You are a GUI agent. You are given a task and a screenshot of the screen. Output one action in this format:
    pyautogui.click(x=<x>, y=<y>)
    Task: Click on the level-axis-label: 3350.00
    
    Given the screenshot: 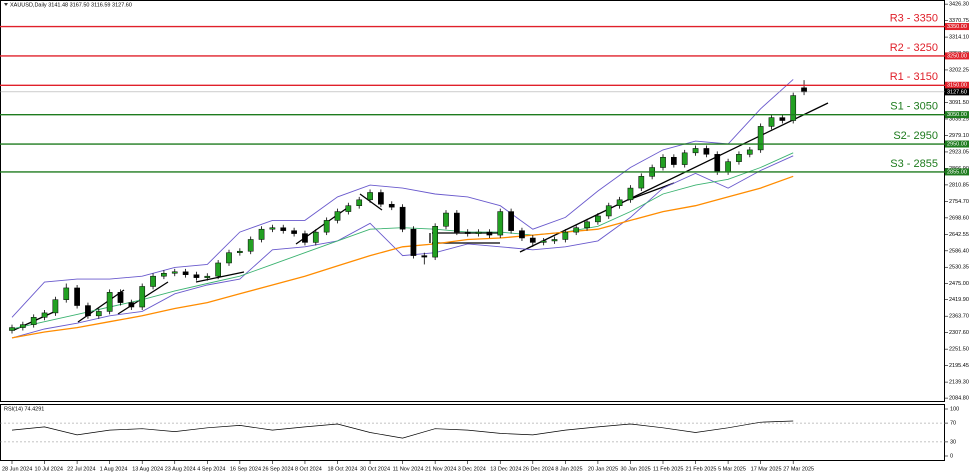 What is the action you would take?
    pyautogui.click(x=957, y=27)
    